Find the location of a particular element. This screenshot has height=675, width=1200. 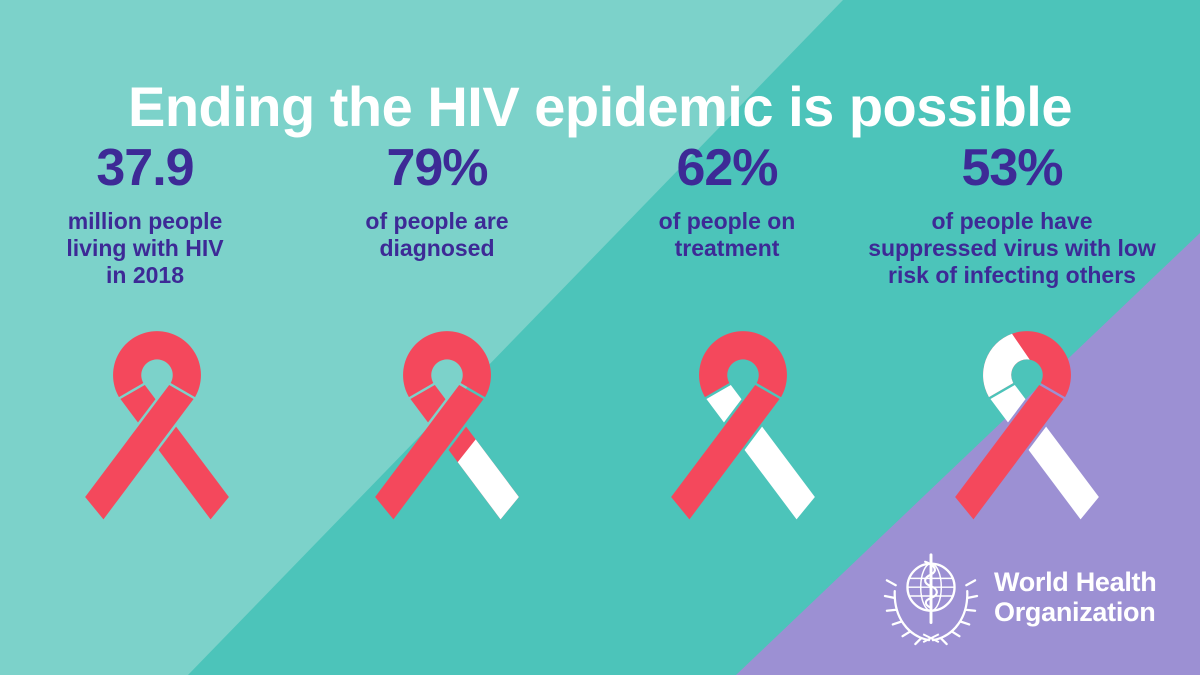

laurel-branch-left is located at coordinates (907, 612).